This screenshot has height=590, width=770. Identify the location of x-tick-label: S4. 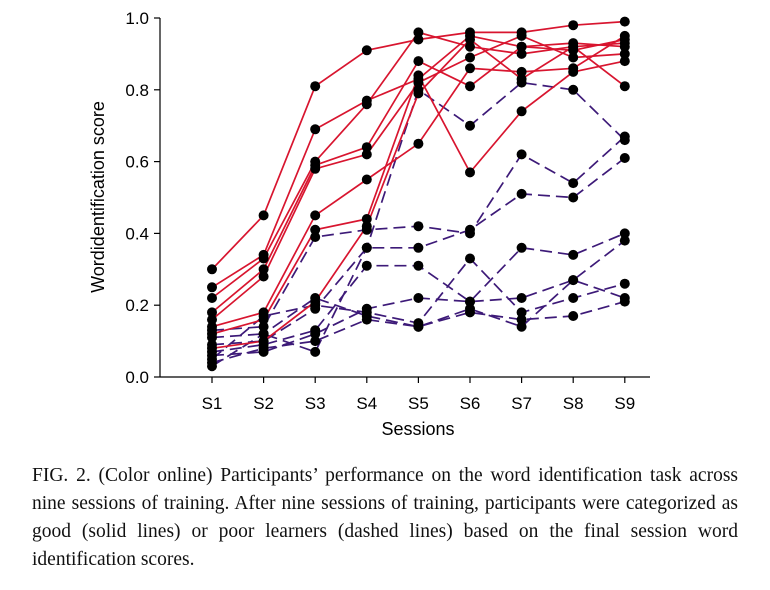
(366, 403).